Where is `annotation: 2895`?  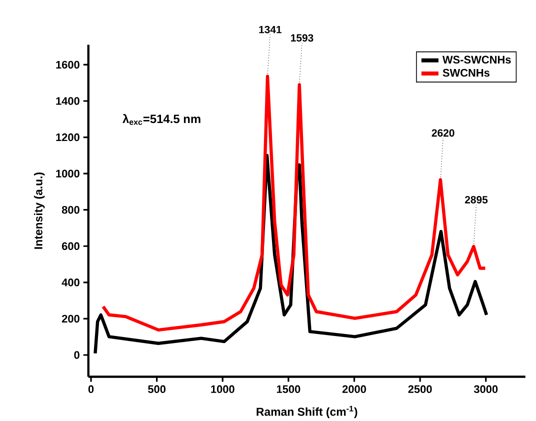
annotation: 2895 is located at coordinates (476, 200).